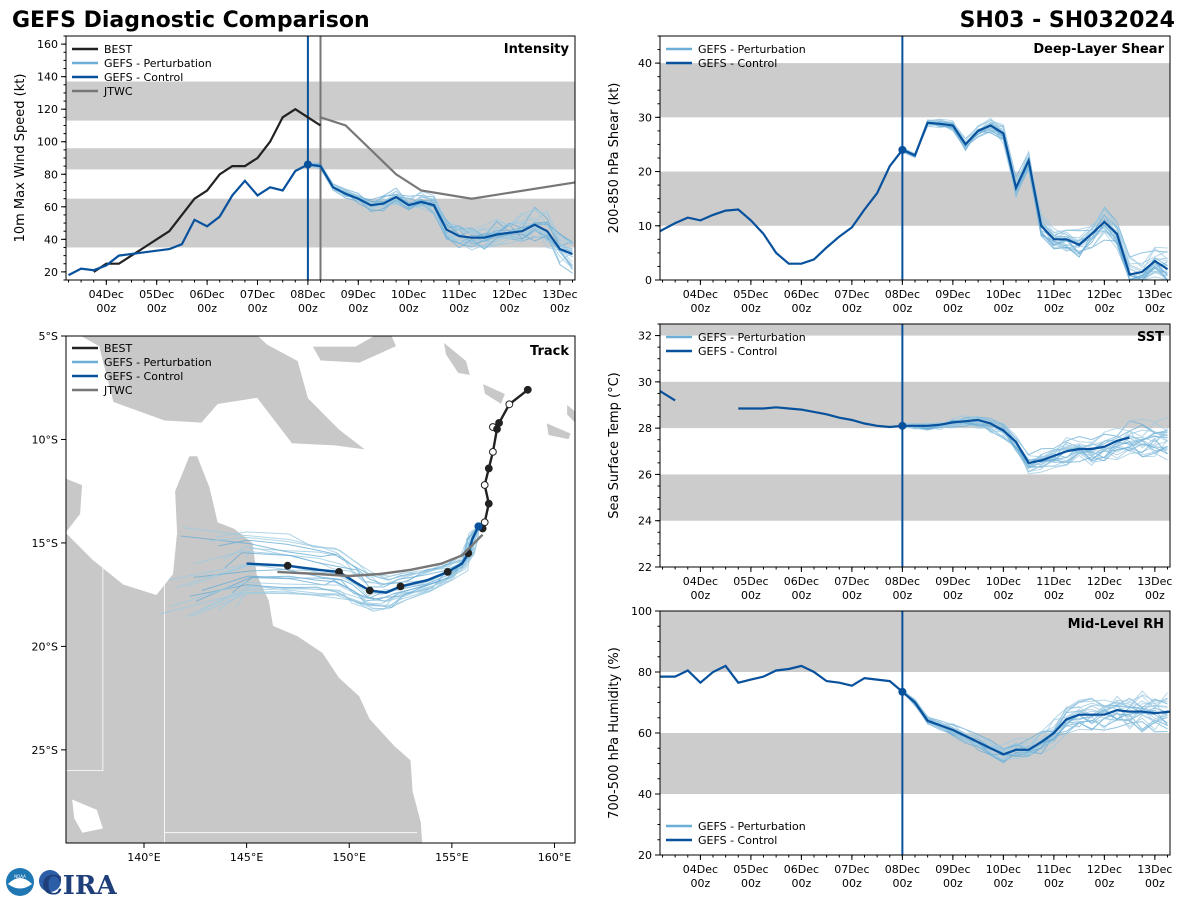  Describe the element at coordinates (700, 301) in the screenshot. I see `x-tick-label: 04Dec 00z` at that location.